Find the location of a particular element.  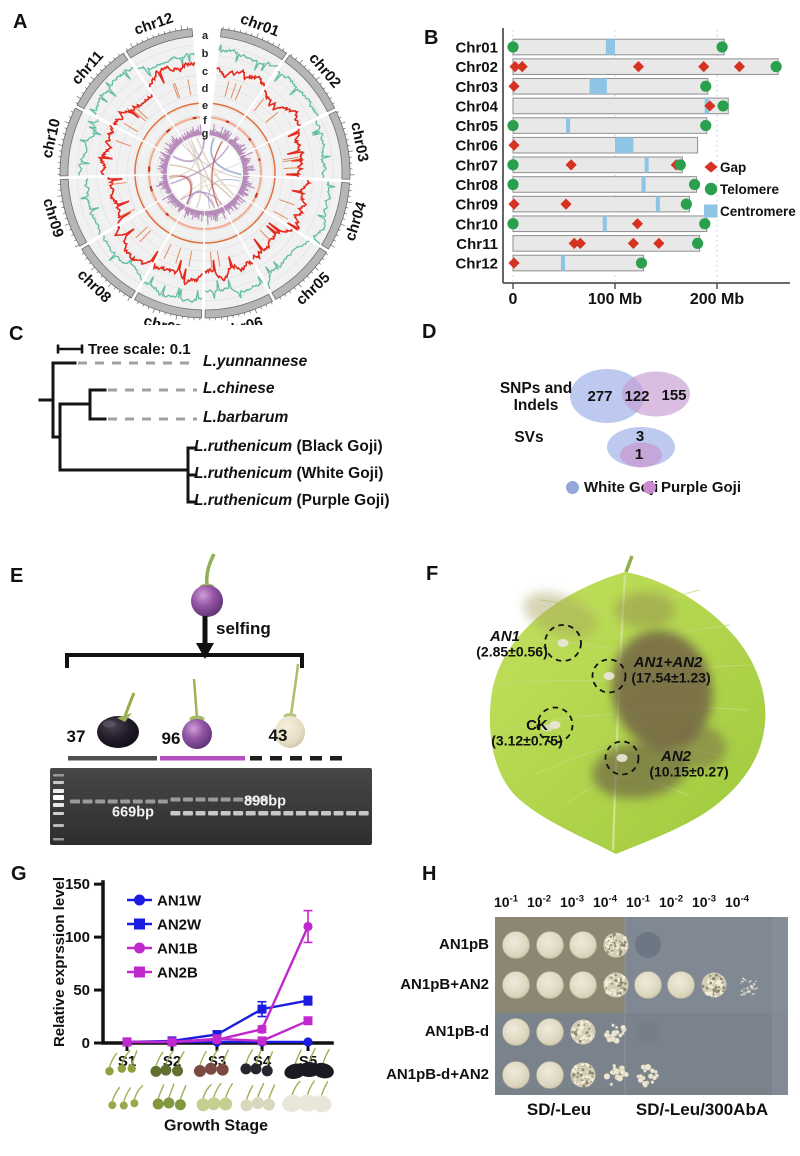

venn-white-ellipse is located at coordinates (607, 396).